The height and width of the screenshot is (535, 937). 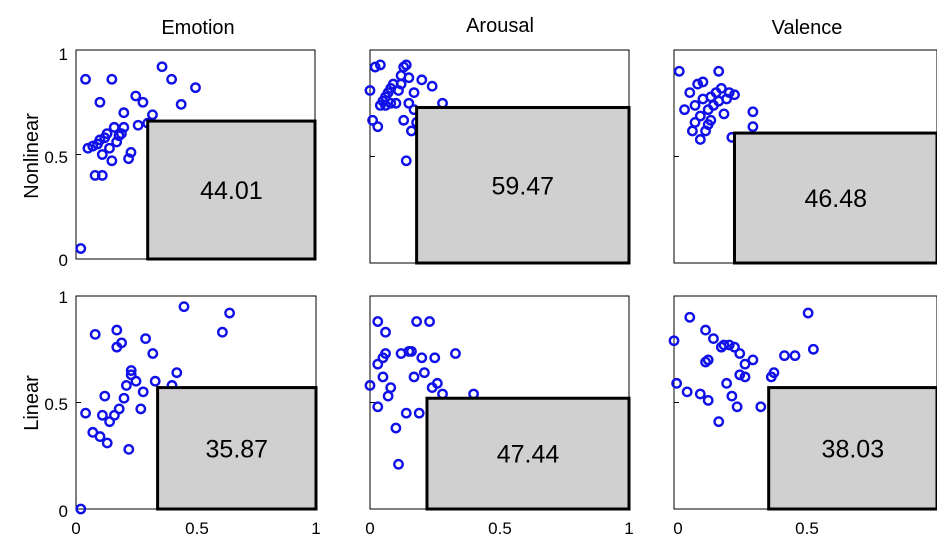 What do you see at coordinates (56, 157) in the screenshot?
I see `y-tick-label: 0.5` at bounding box center [56, 157].